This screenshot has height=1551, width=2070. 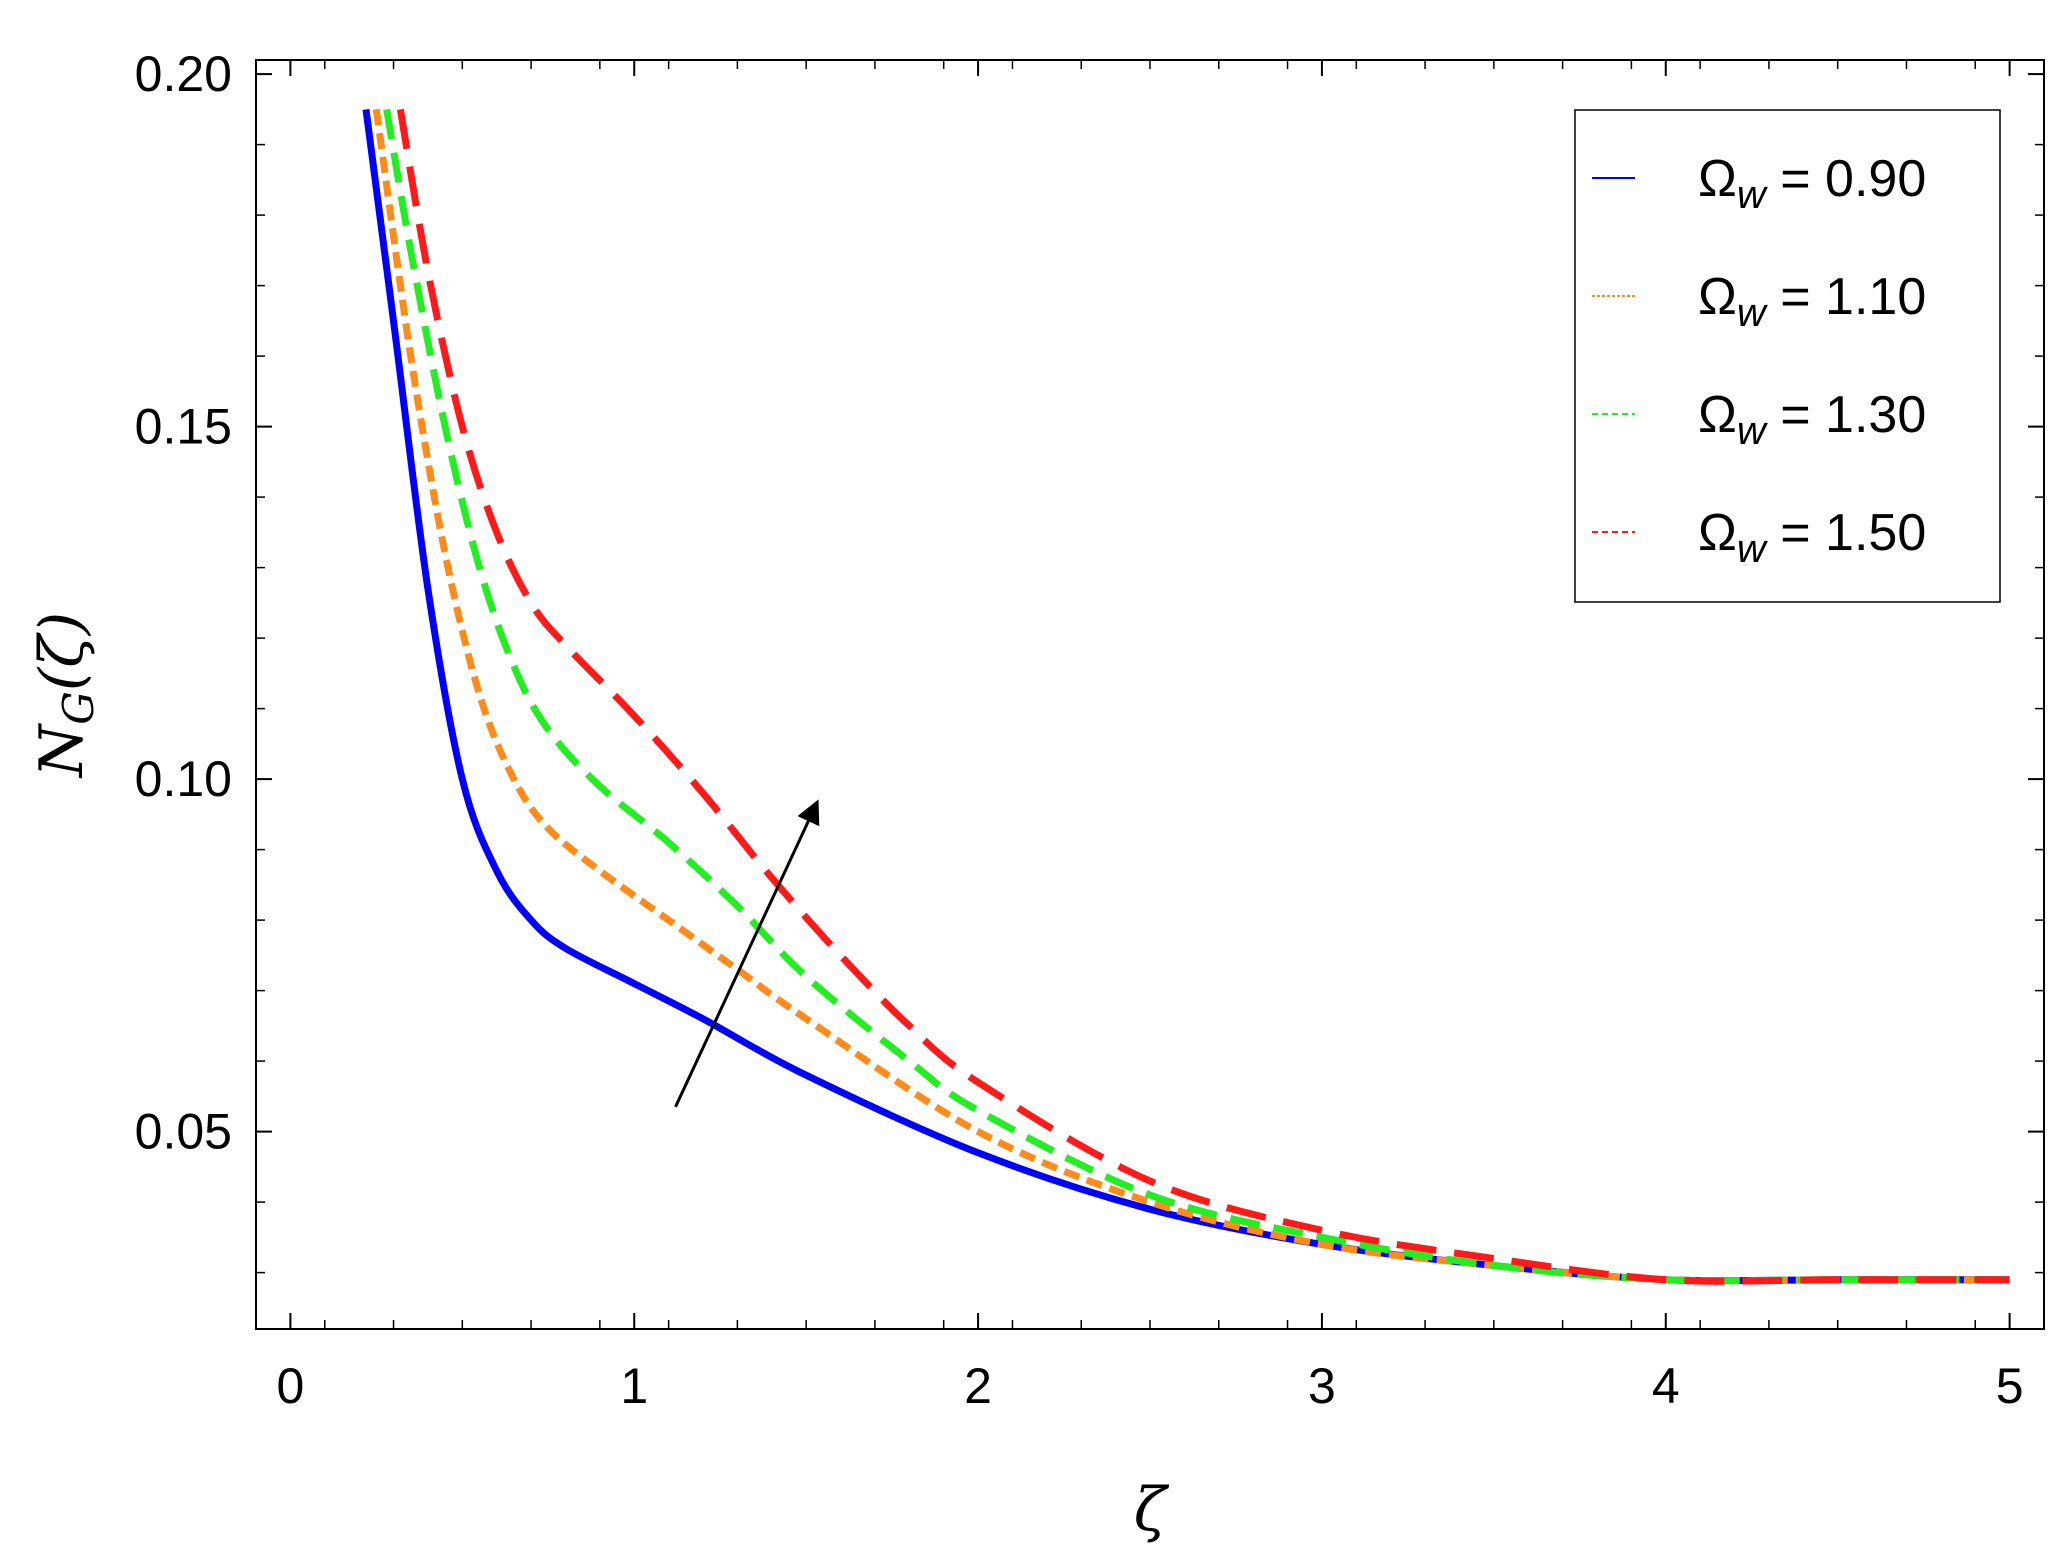 I want to click on legend-label-3: Ωw = 1.30, so click(x=1812, y=419).